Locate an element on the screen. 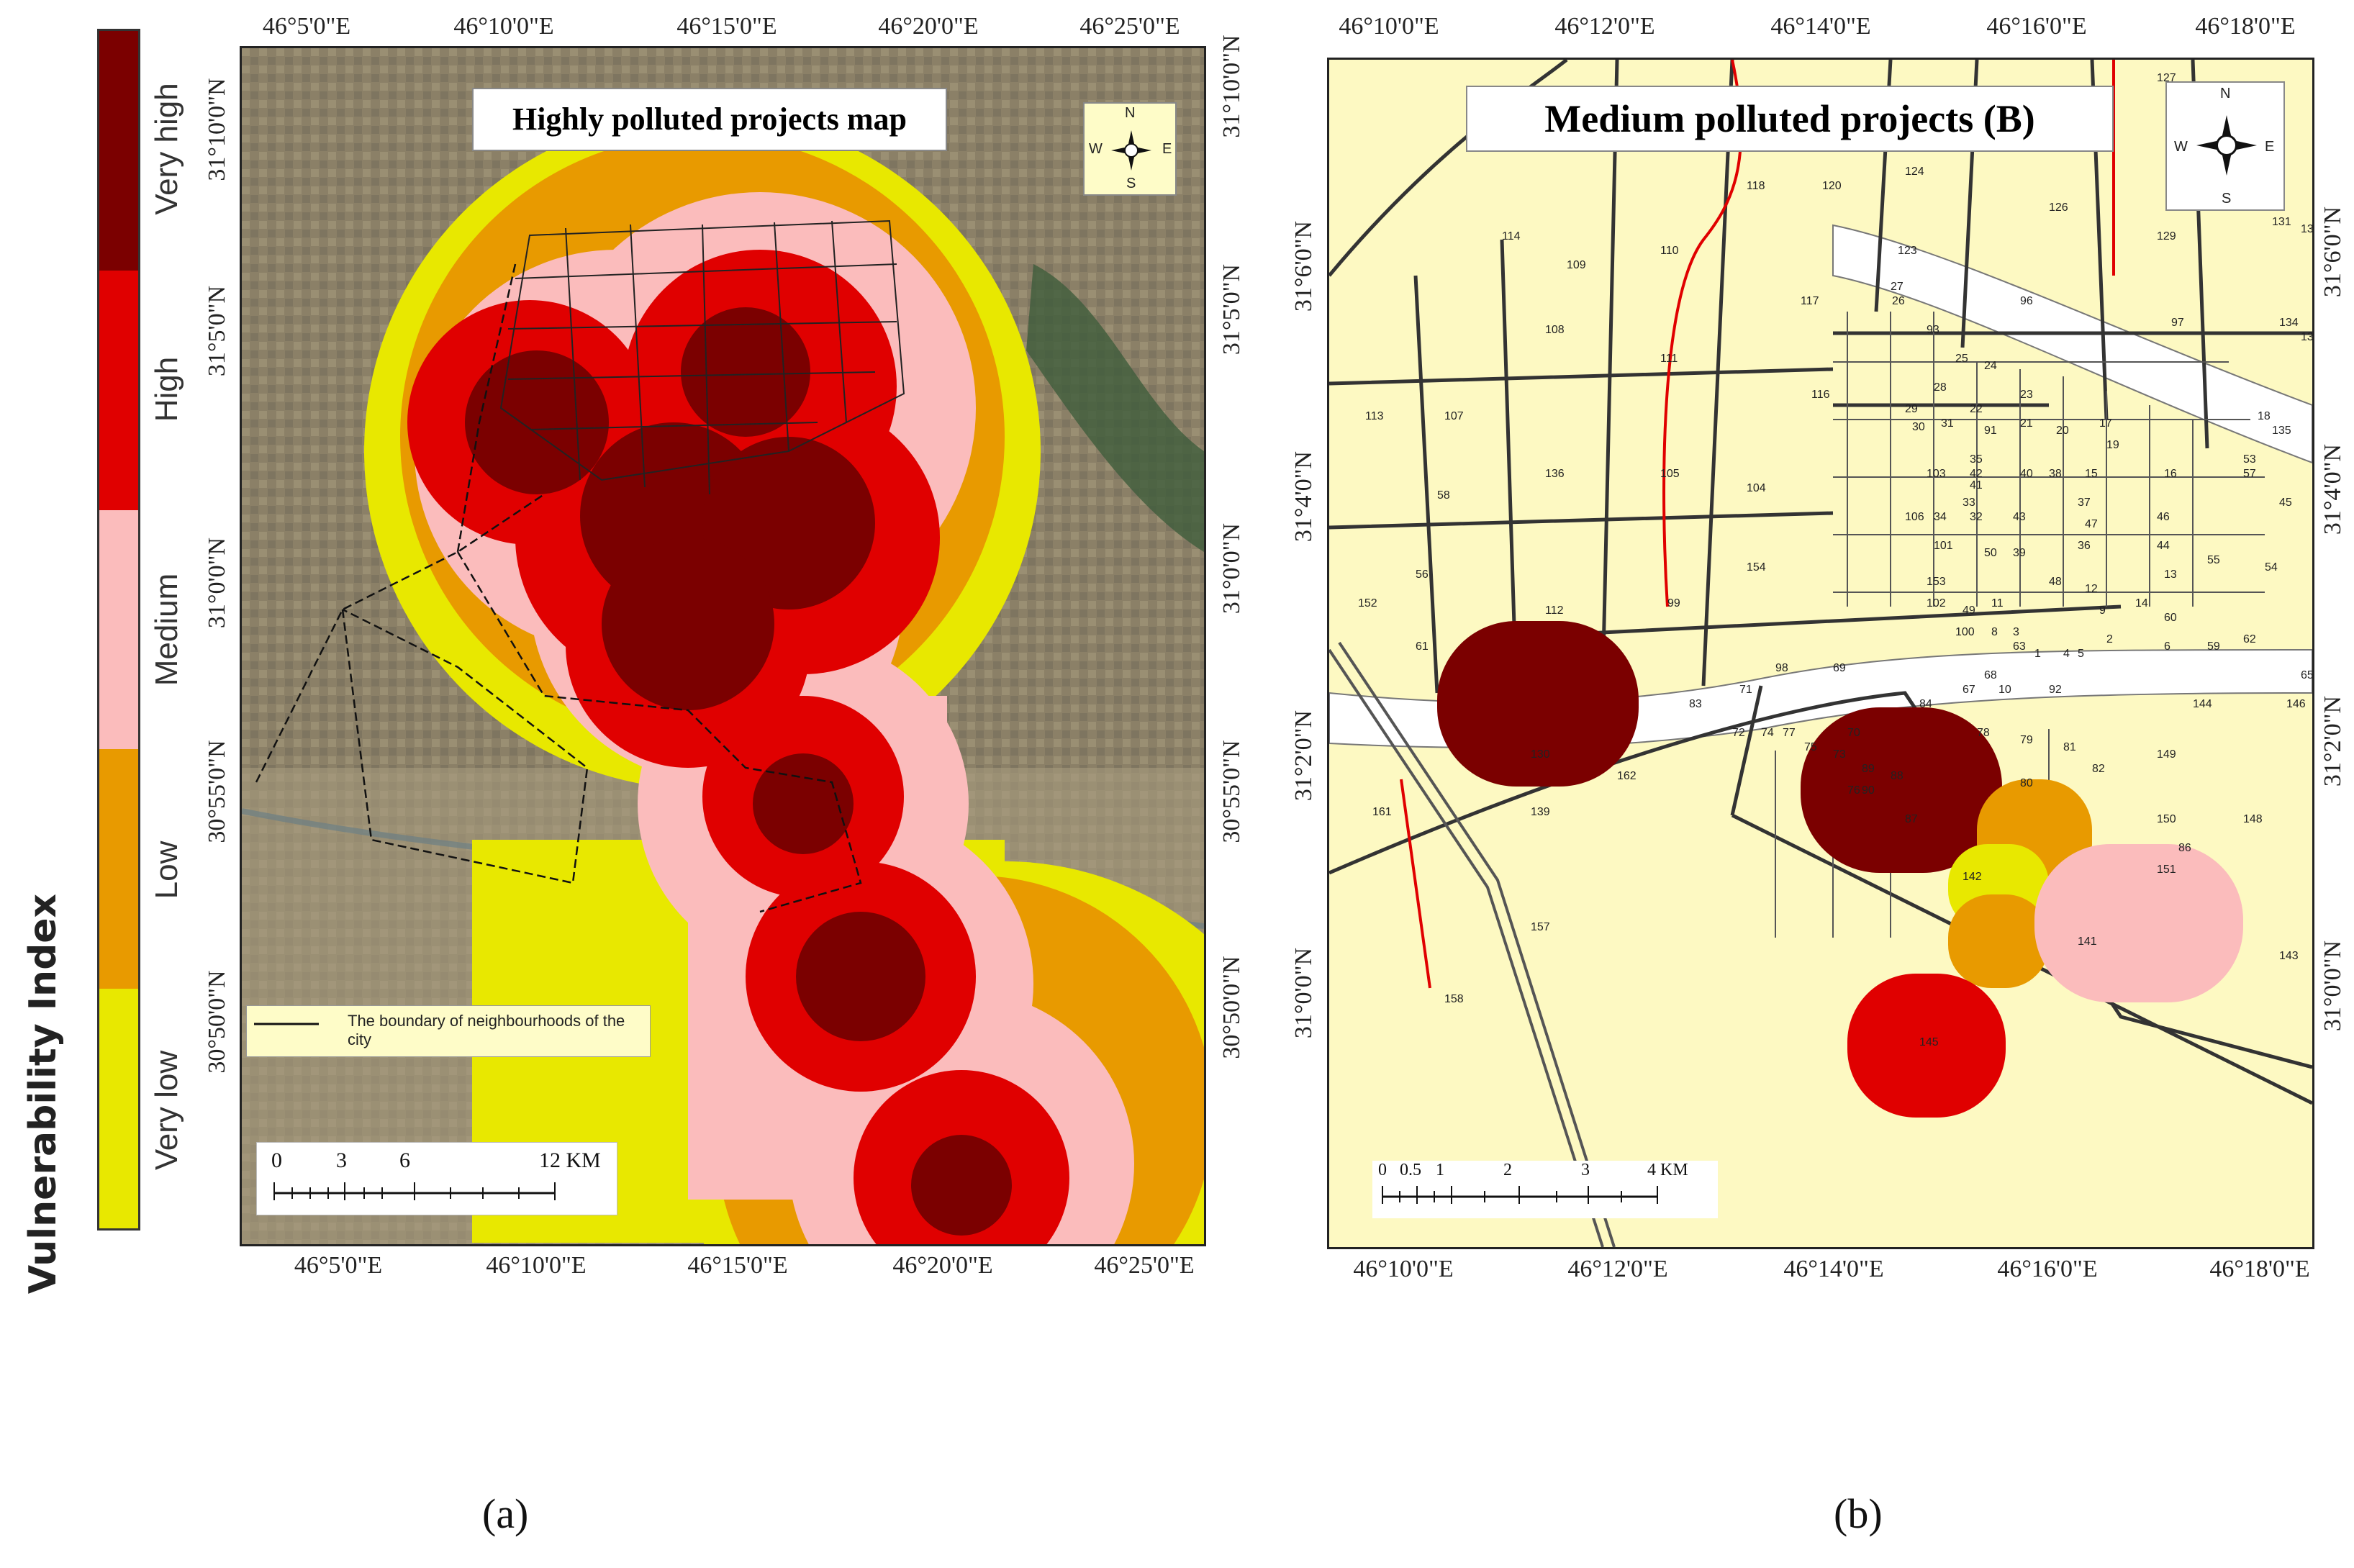  parcel-label: 135 is located at coordinates (2281, 431).